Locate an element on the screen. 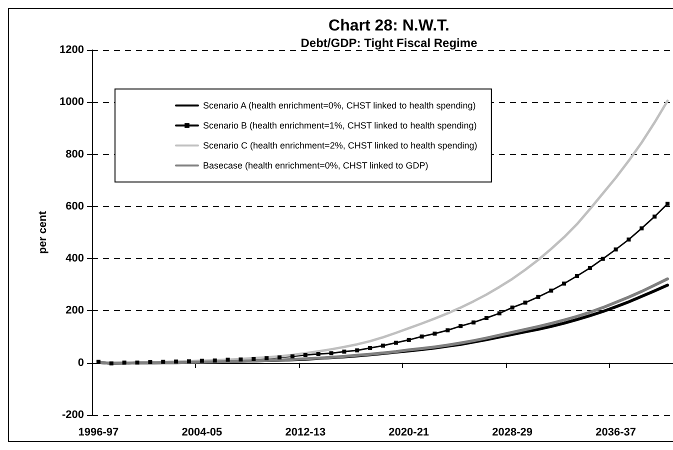 The width and height of the screenshot is (673, 450). x-tick-label: 2036-37 is located at coordinates (616, 432).